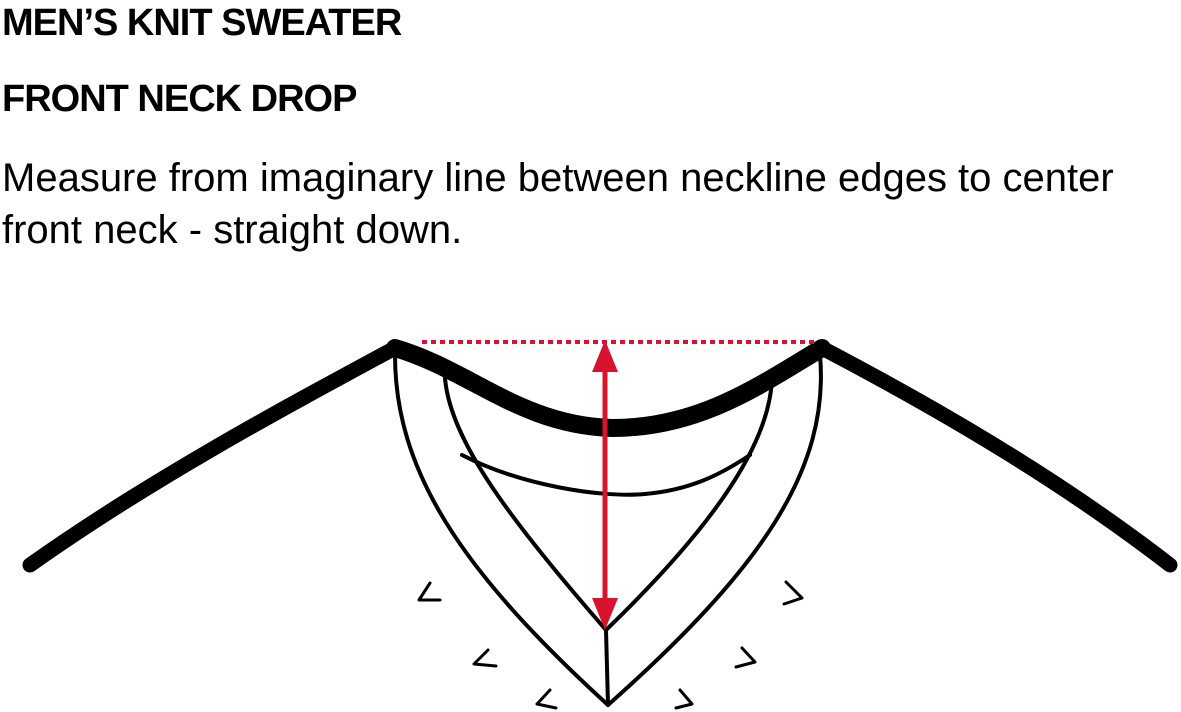 The width and height of the screenshot is (1181, 712). I want to click on inner-vneck-right, so click(689, 504).